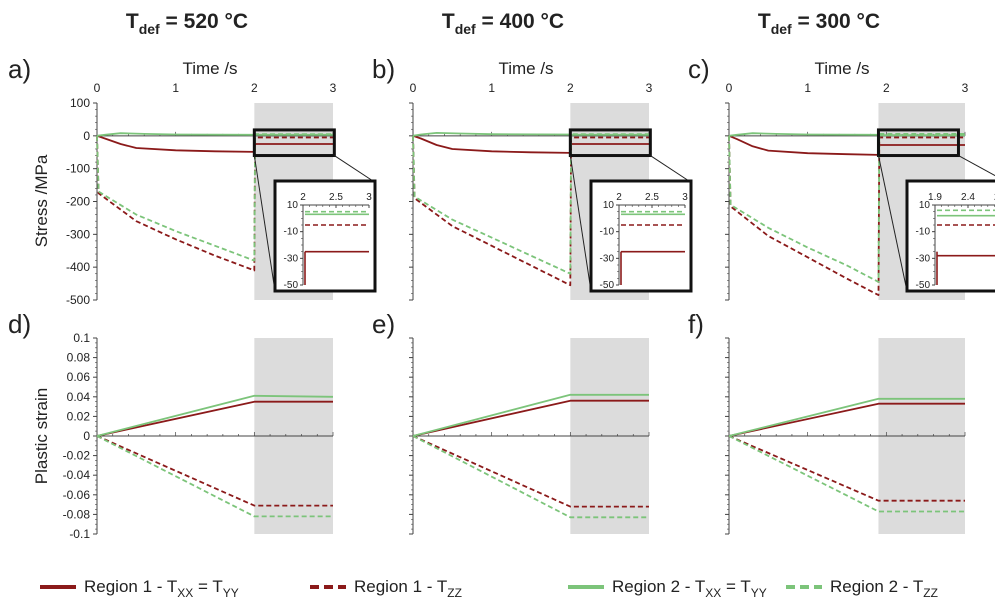  What do you see at coordinates (19, 324) in the screenshot?
I see `panel-label: d)` at bounding box center [19, 324].